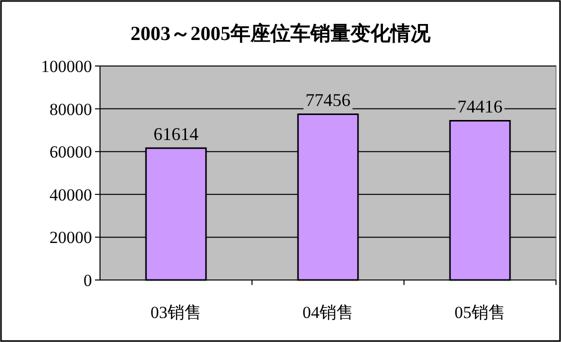 The image size is (561, 342). Describe the element at coordinates (281, 33) in the screenshot. I see `chart-title: 2003～2005年座位车销量变化情况` at that location.